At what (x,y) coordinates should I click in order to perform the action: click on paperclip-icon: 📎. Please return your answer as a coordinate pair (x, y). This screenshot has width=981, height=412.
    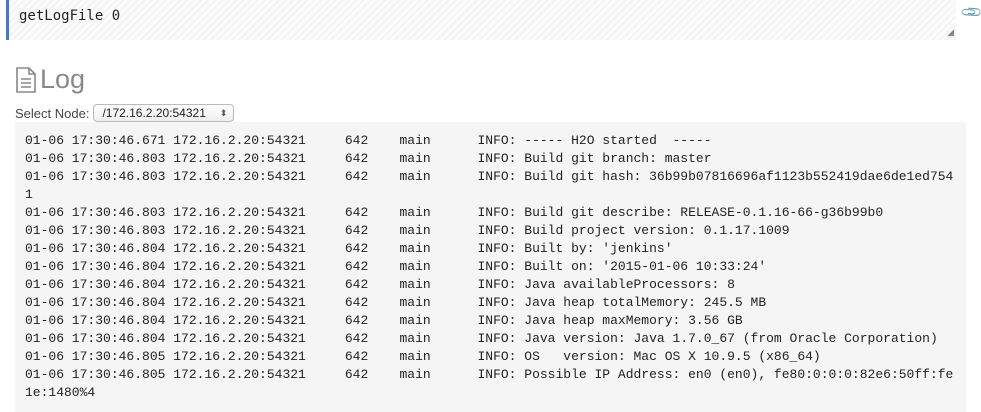
    Looking at the image, I should click on (970, 12).